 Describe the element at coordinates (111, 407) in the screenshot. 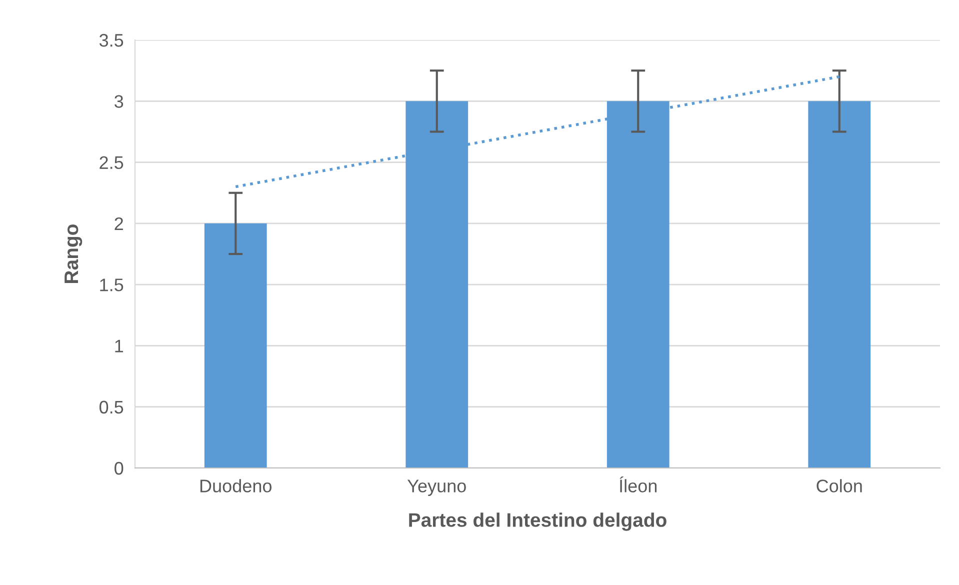

I see `y-tick-label: 0.5` at that location.